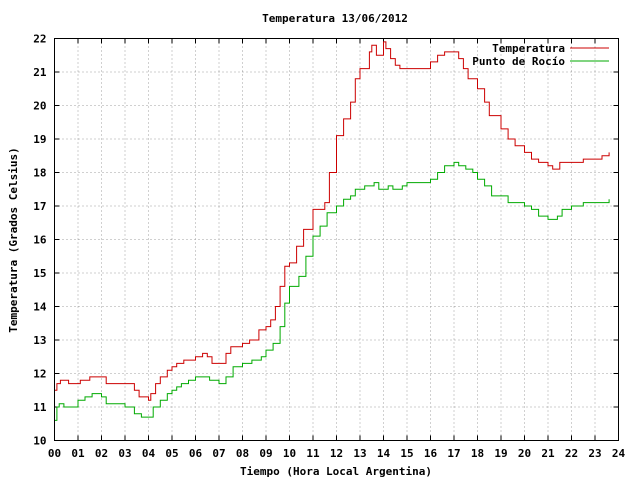 This screenshot has height=480, width=640. I want to click on x-tick-label: 20, so click(524, 453).